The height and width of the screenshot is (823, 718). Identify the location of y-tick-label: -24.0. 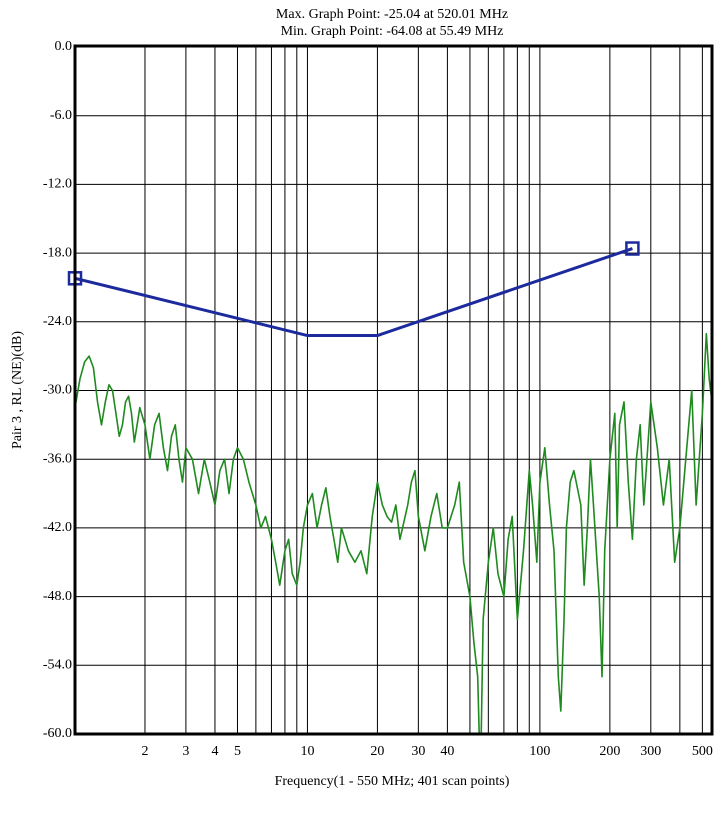
(57, 321).